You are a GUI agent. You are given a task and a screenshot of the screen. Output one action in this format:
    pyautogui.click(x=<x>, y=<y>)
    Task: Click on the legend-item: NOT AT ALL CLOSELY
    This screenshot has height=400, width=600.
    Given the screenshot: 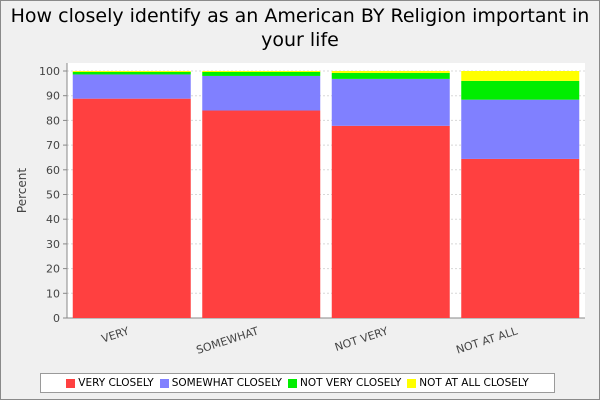 What is the action you would take?
    pyautogui.click(x=468, y=383)
    